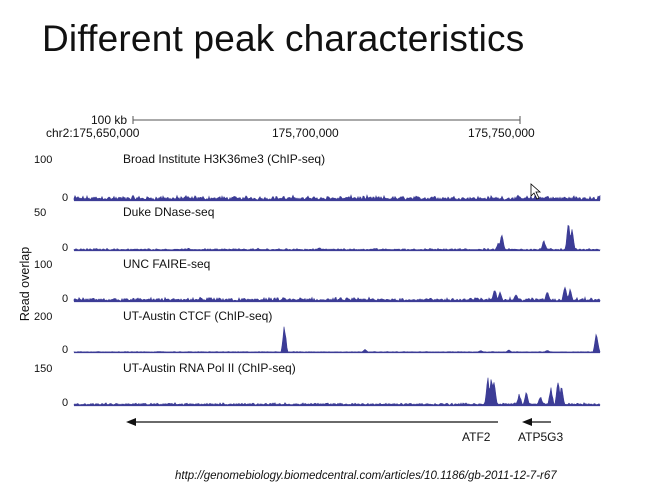 The height and width of the screenshot is (491, 648). Describe the element at coordinates (131, 422) in the screenshot. I see `gene-atf2-arrowhead` at that location.